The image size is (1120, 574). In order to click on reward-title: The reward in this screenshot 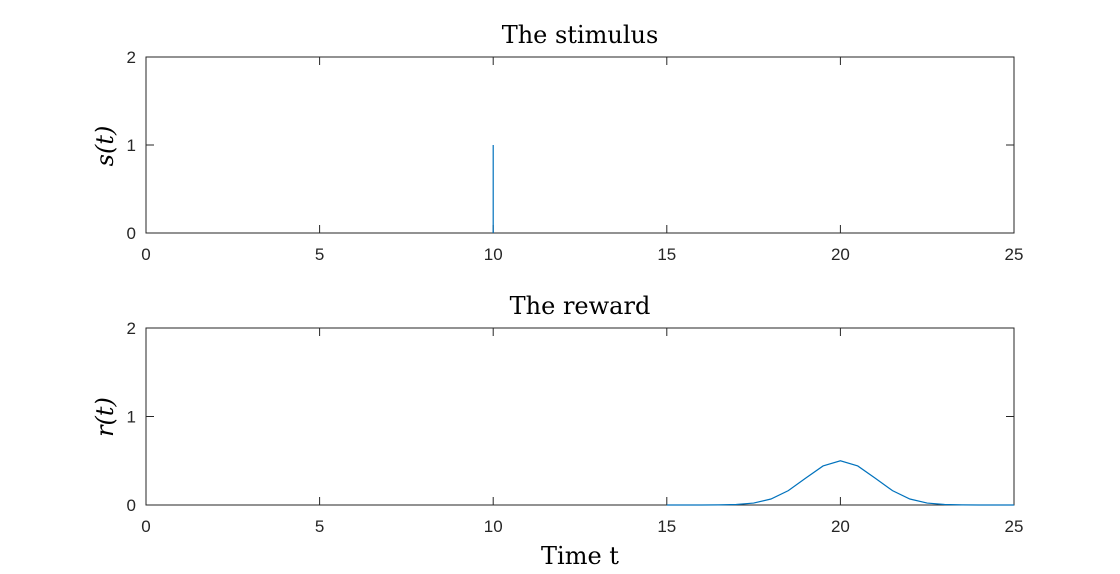, I will do `click(580, 306)`.